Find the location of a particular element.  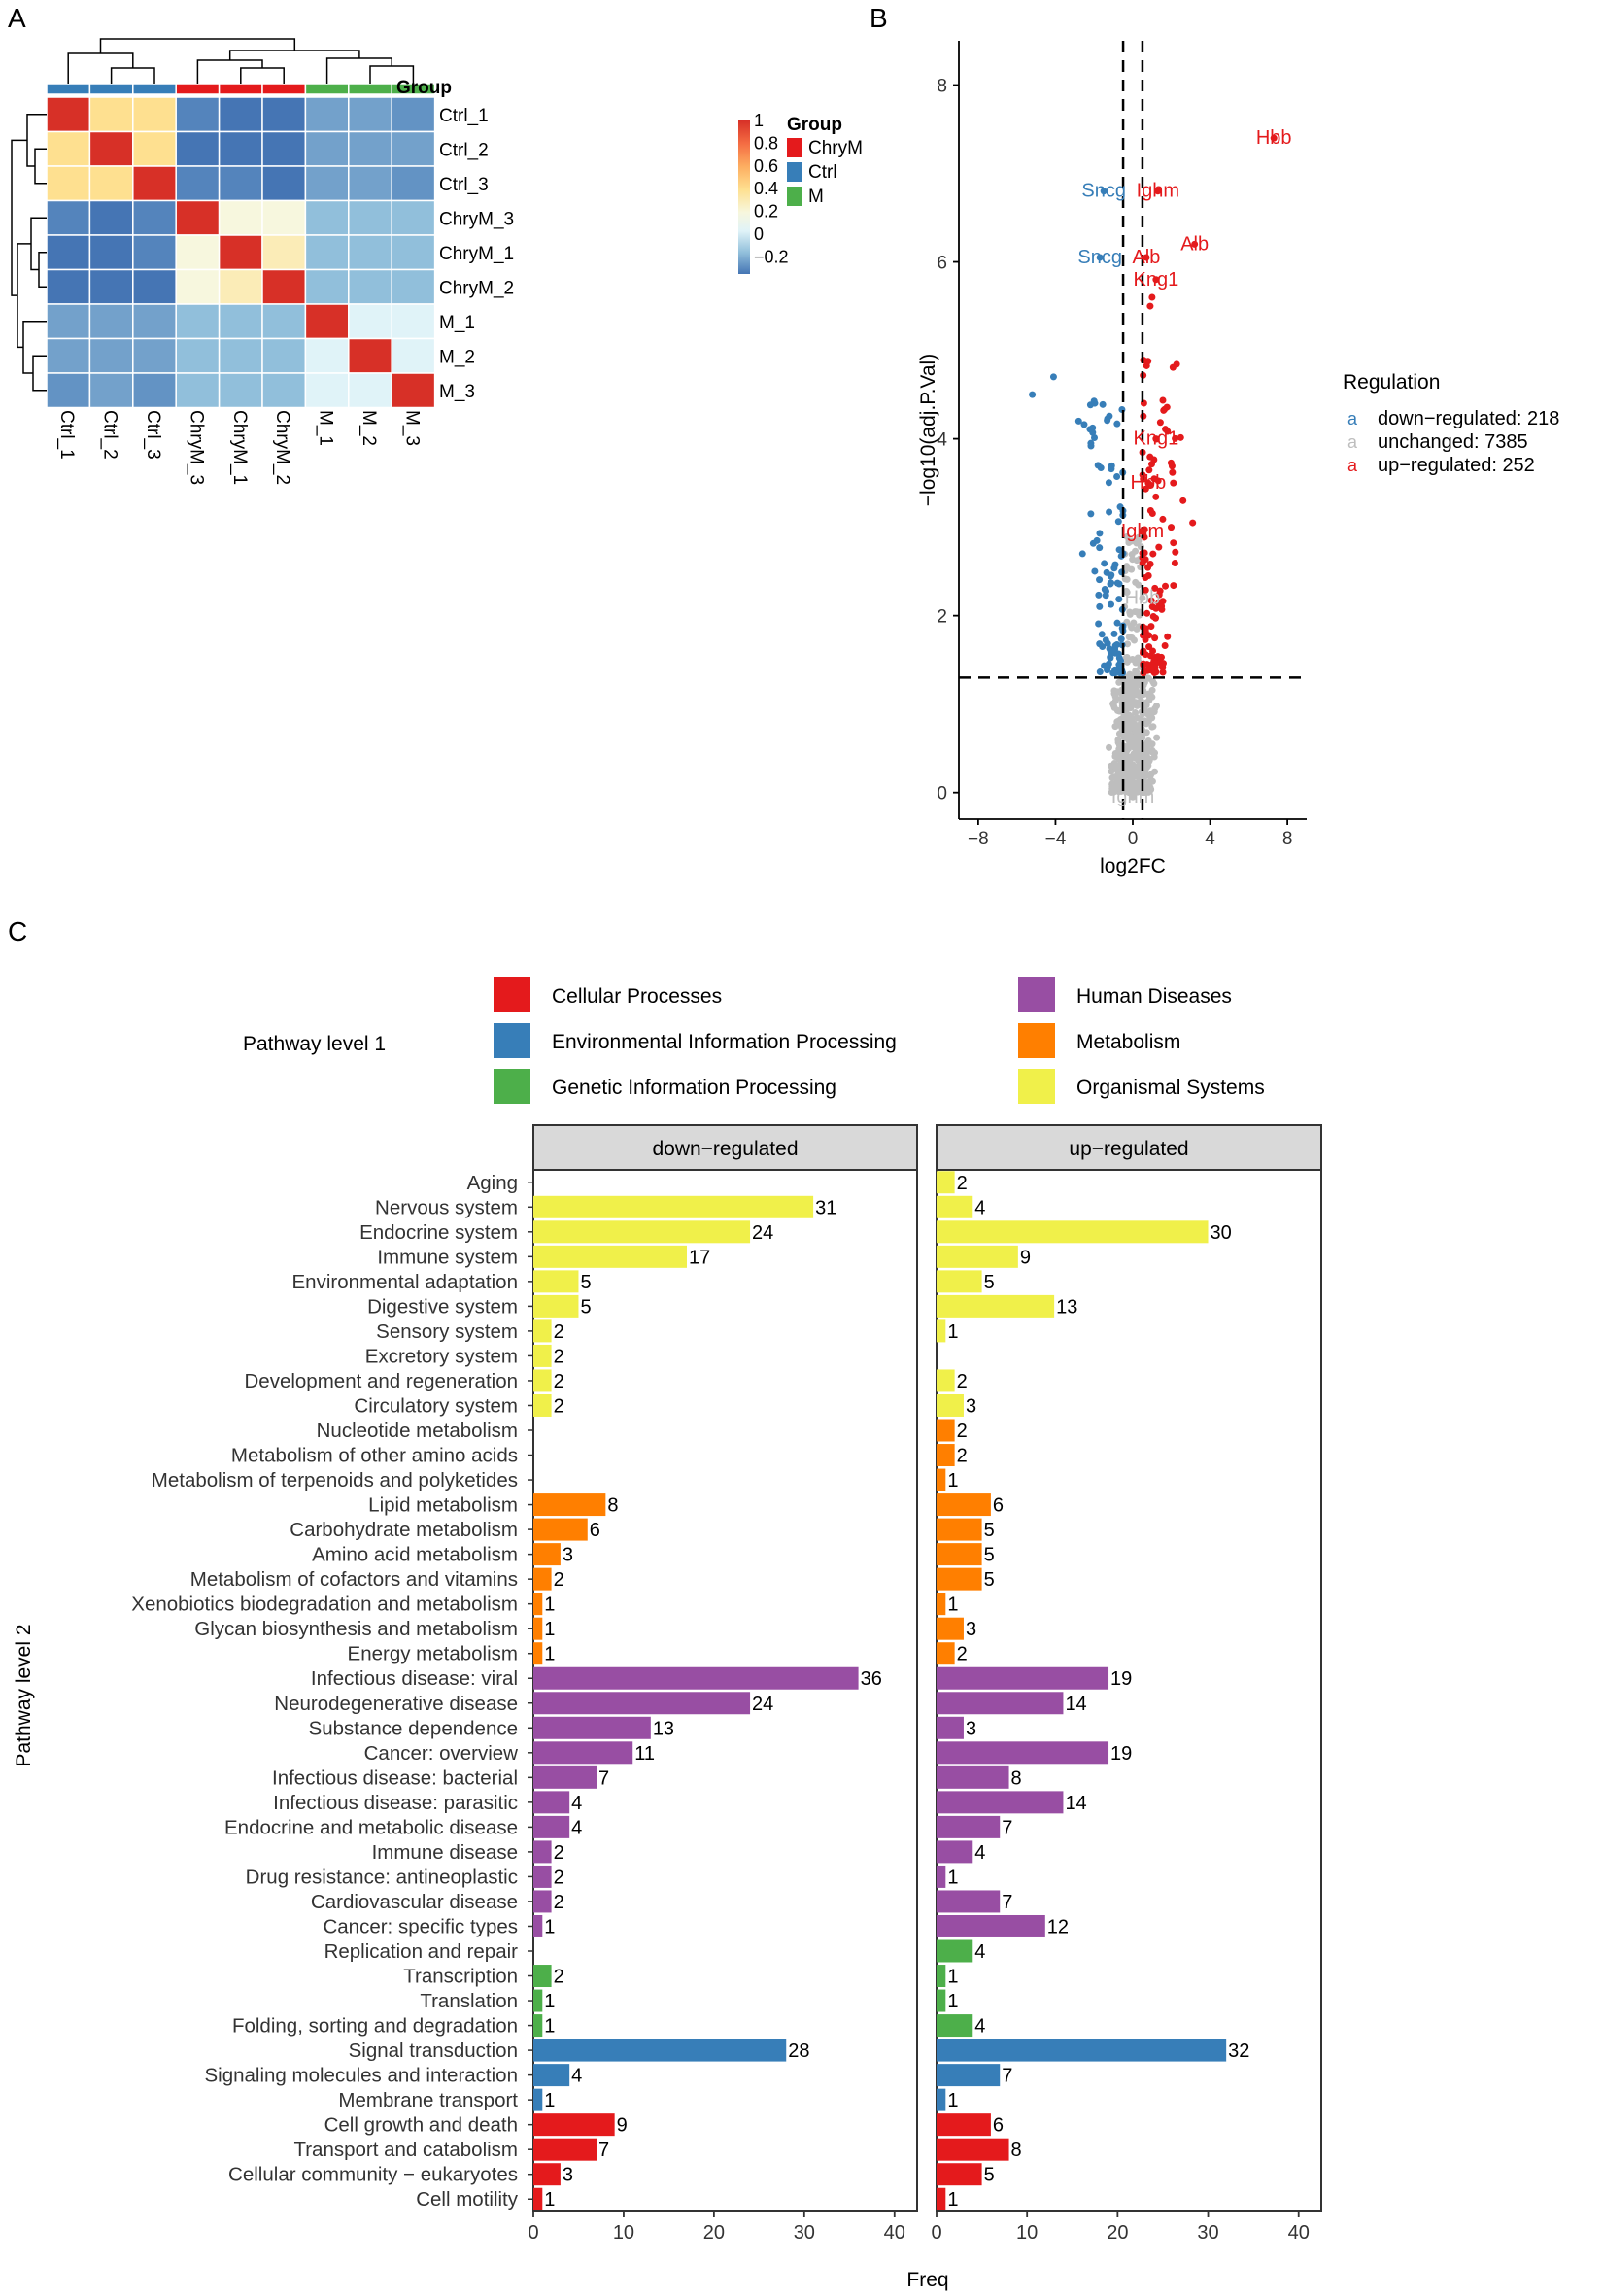

point-label: Ighm is located at coordinates (1132, 796).